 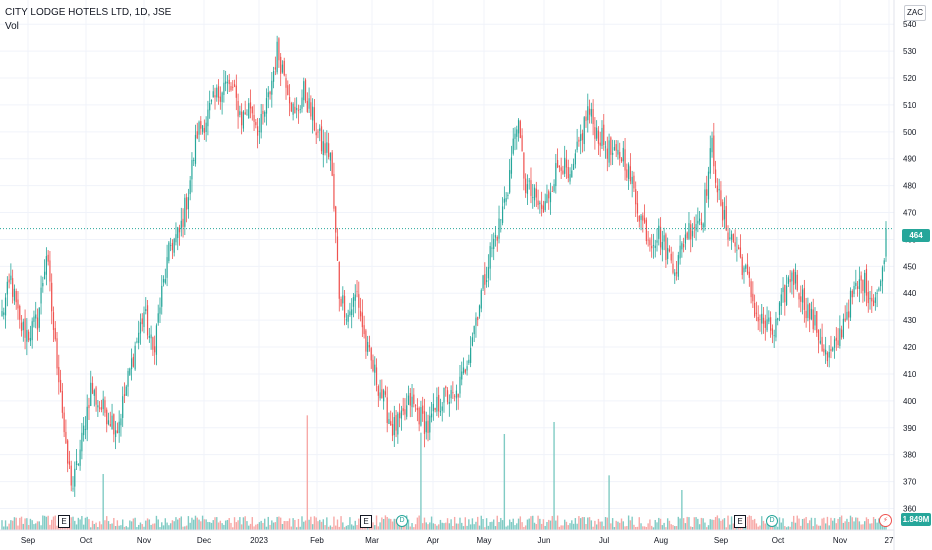 I want to click on time-tick-label: Jul, so click(x=604, y=540).